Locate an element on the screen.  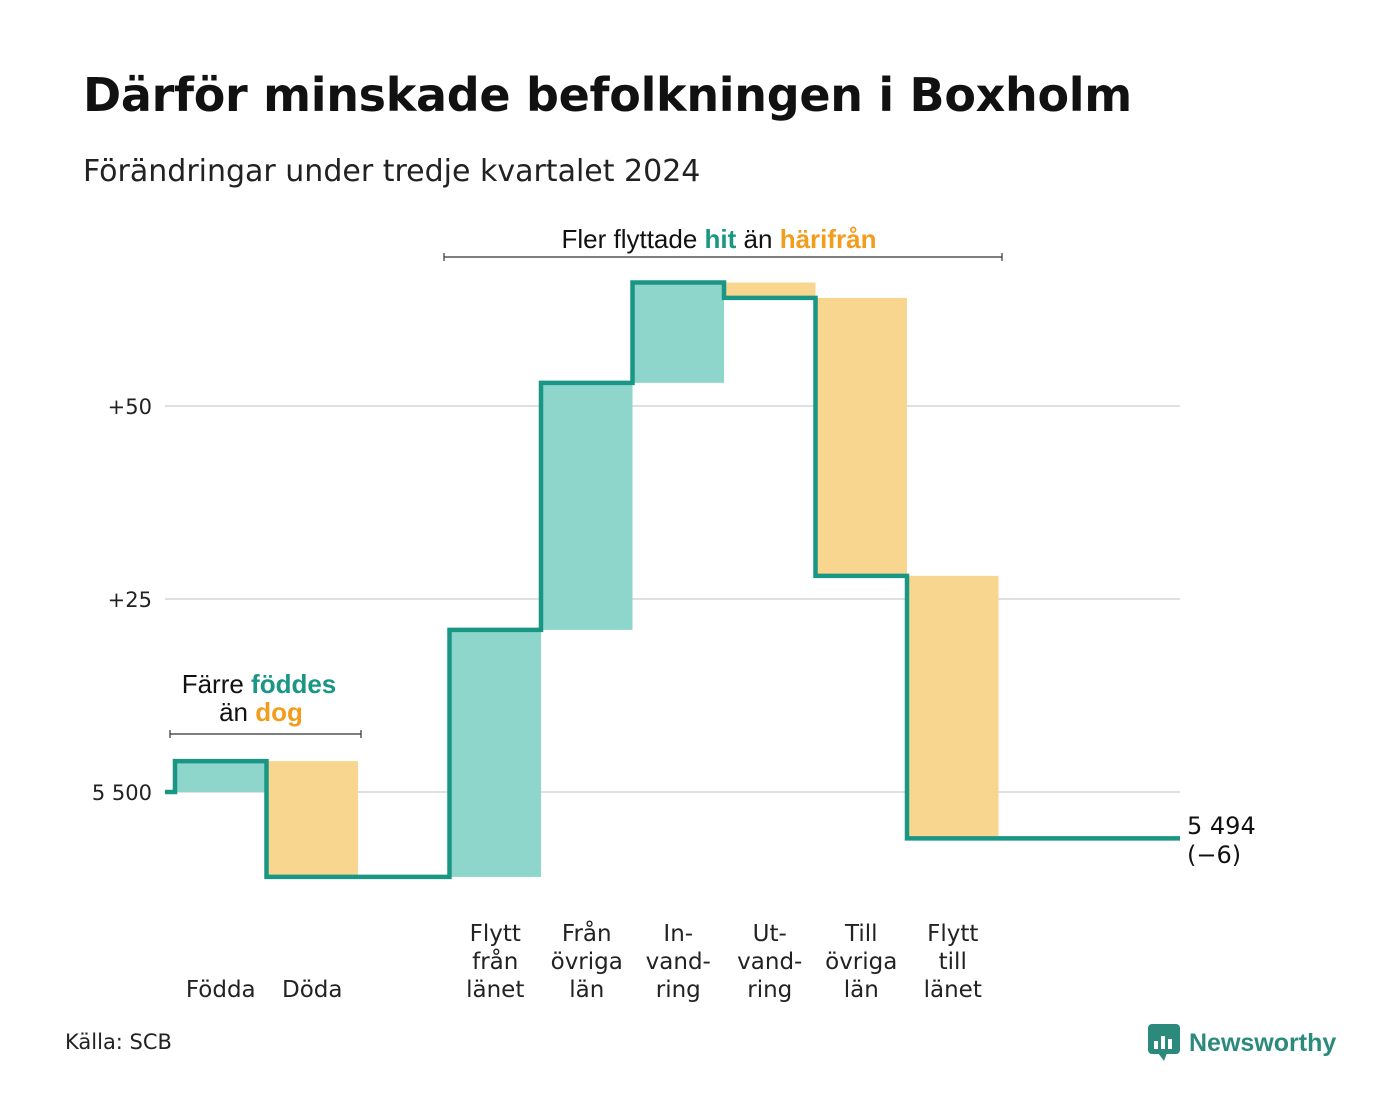
x-tick-label: från is located at coordinates (495, 961).